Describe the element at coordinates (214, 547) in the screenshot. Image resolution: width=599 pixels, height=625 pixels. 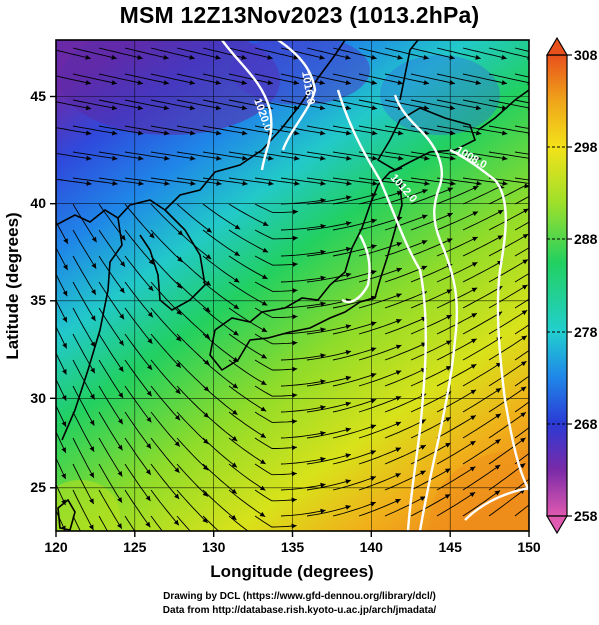
I see `x-tick-label: 130` at that location.